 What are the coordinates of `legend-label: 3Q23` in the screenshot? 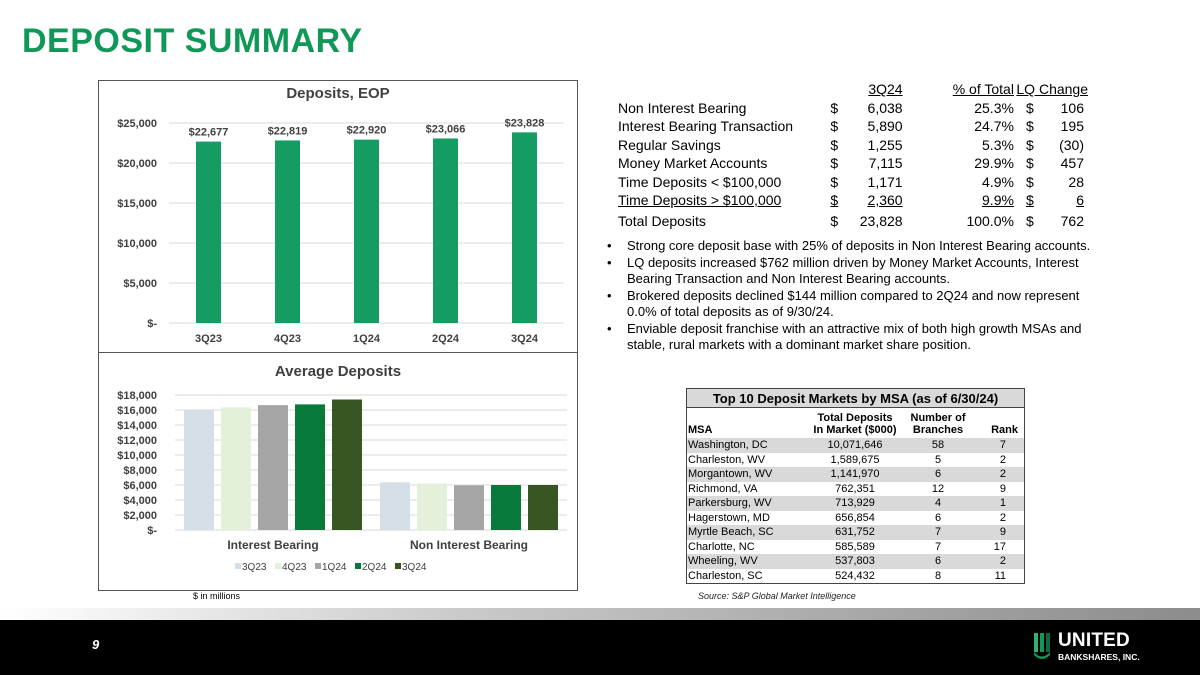 It's located at (254, 567).